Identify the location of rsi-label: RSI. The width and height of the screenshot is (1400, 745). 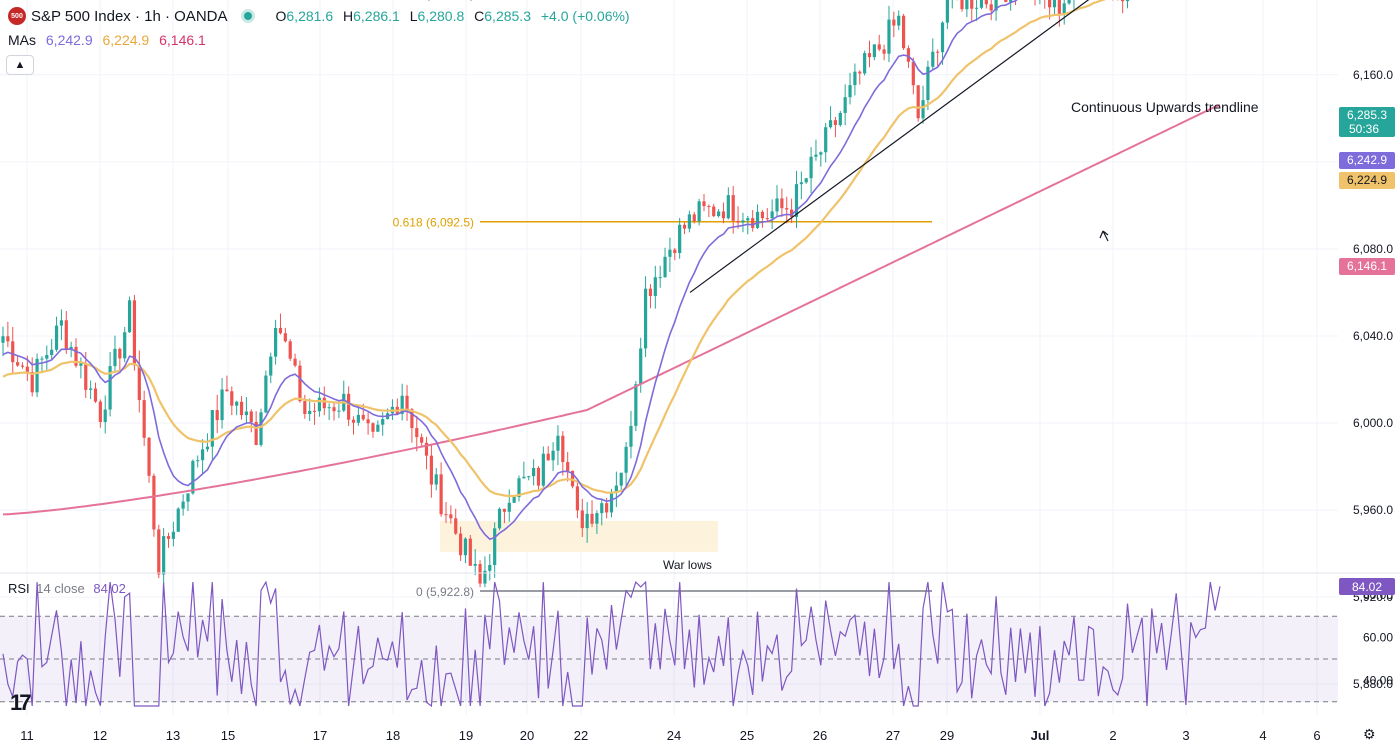
(19, 588).